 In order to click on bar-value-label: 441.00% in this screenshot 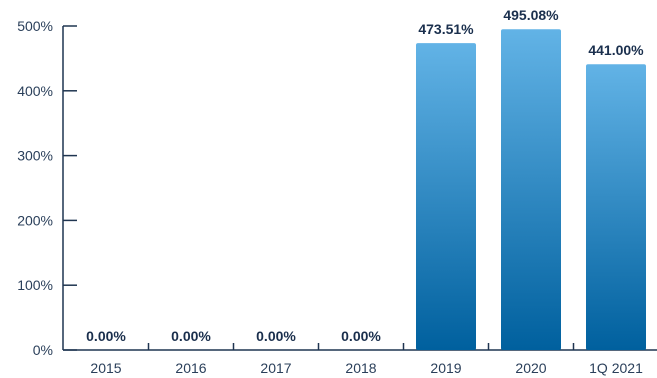, I will do `click(616, 50)`.